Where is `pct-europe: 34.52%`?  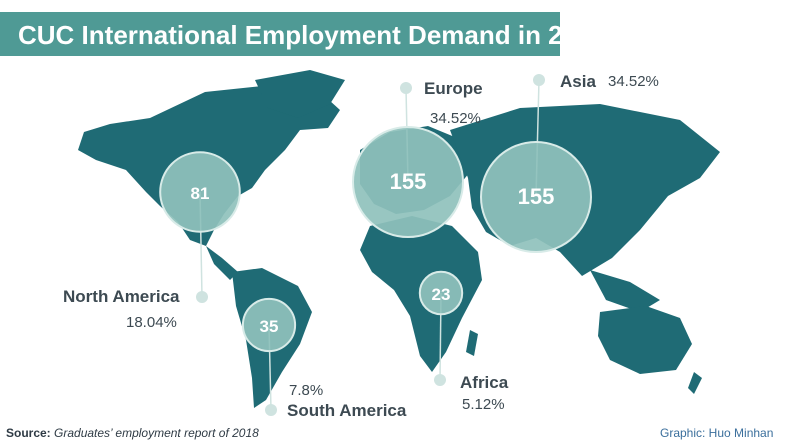 pct-europe: 34.52% is located at coordinates (455, 118).